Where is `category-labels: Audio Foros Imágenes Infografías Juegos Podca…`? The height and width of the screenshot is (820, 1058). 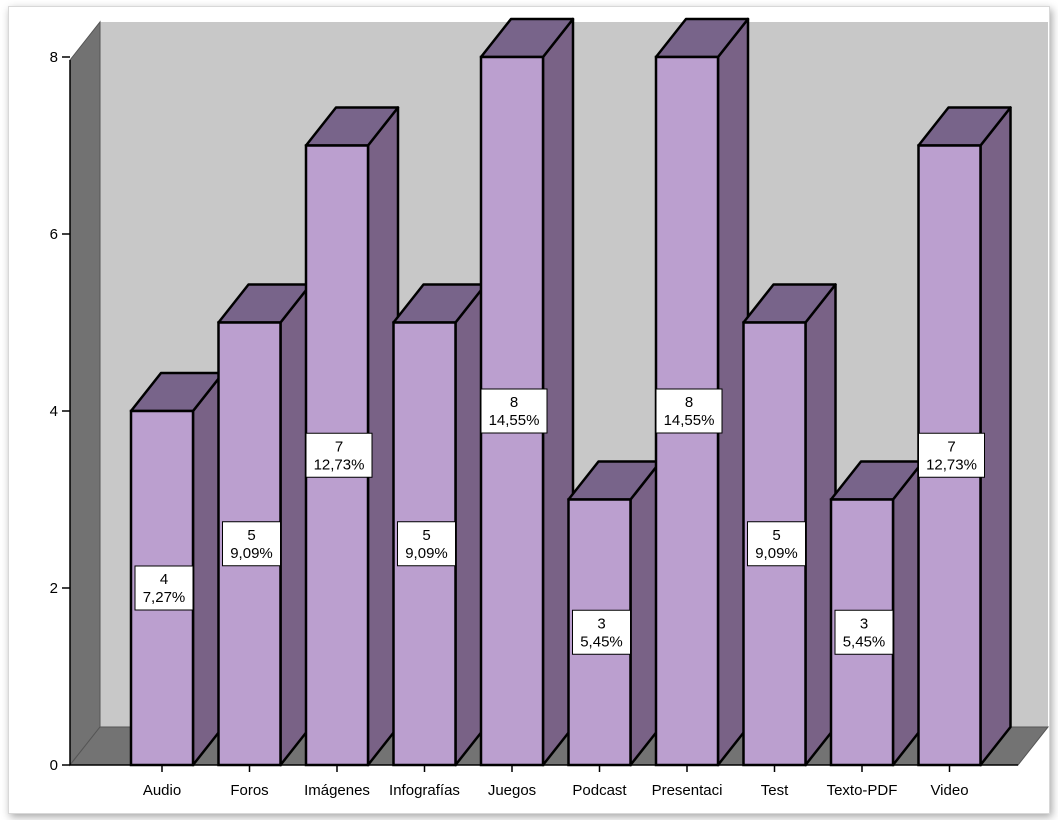 category-labels: Audio Foros Imágenes Infografías Juegos Podca… is located at coordinates (556, 782).